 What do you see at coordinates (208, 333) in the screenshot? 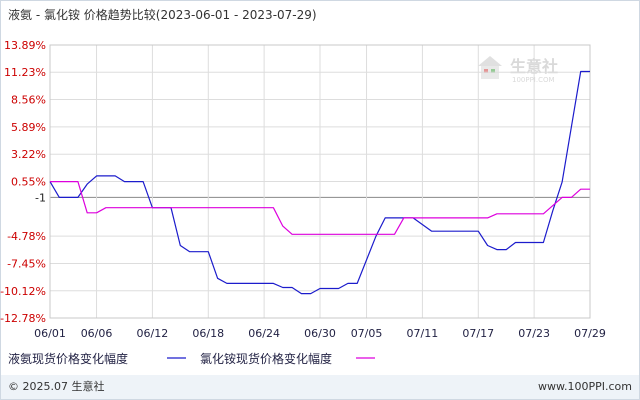
I see `x-tick-label: 06/18` at bounding box center [208, 333].